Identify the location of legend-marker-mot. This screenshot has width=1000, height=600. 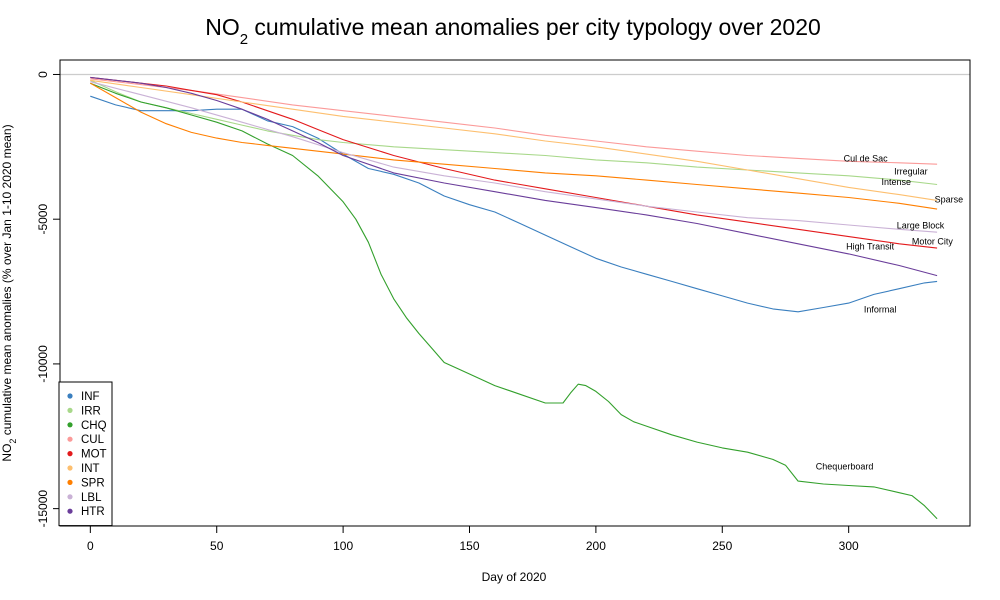
(70, 454).